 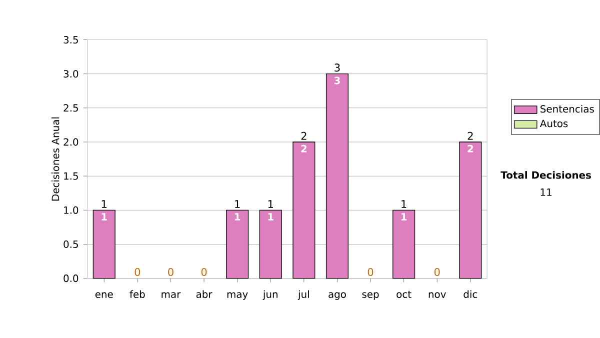 What do you see at coordinates (71, 108) in the screenshot?
I see `y-tick-label: 2.5` at bounding box center [71, 108].